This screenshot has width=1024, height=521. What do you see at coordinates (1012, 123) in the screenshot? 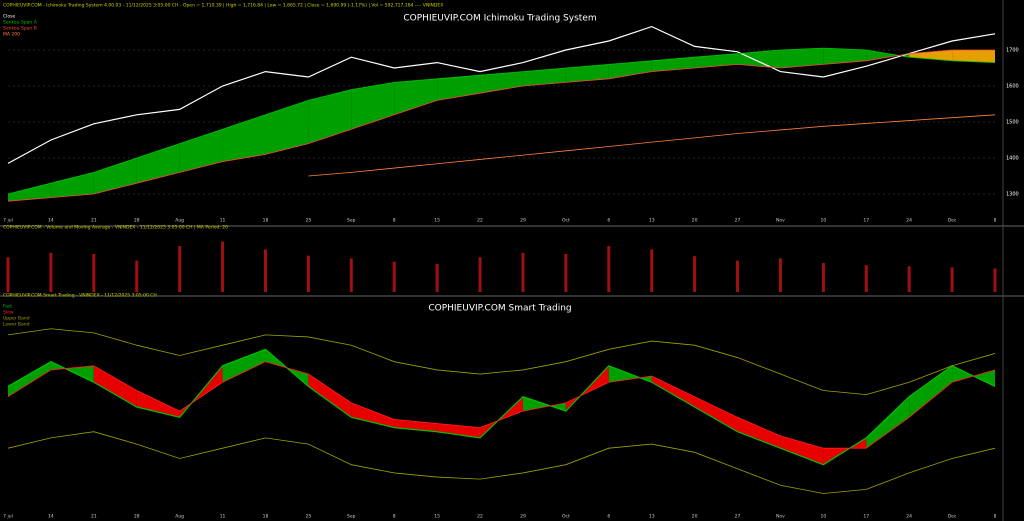
I see `y-tick-label: 1500` at bounding box center [1012, 123].